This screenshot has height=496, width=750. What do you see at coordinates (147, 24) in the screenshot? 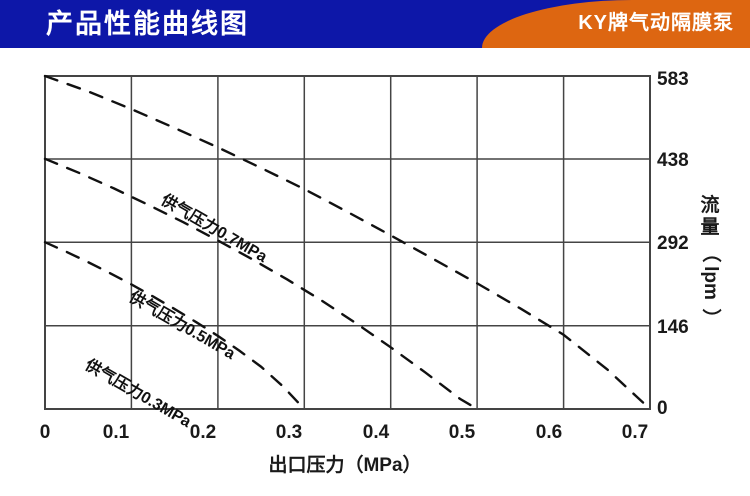
I see `page-title: 产品性能曲线图` at bounding box center [147, 24].